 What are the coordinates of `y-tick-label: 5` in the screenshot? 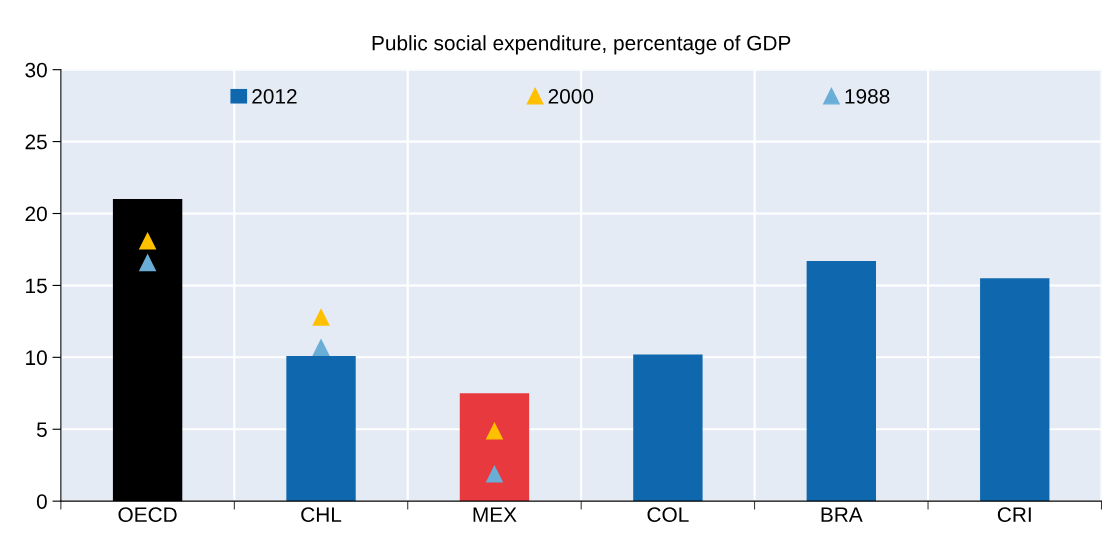 It's located at (41, 429).